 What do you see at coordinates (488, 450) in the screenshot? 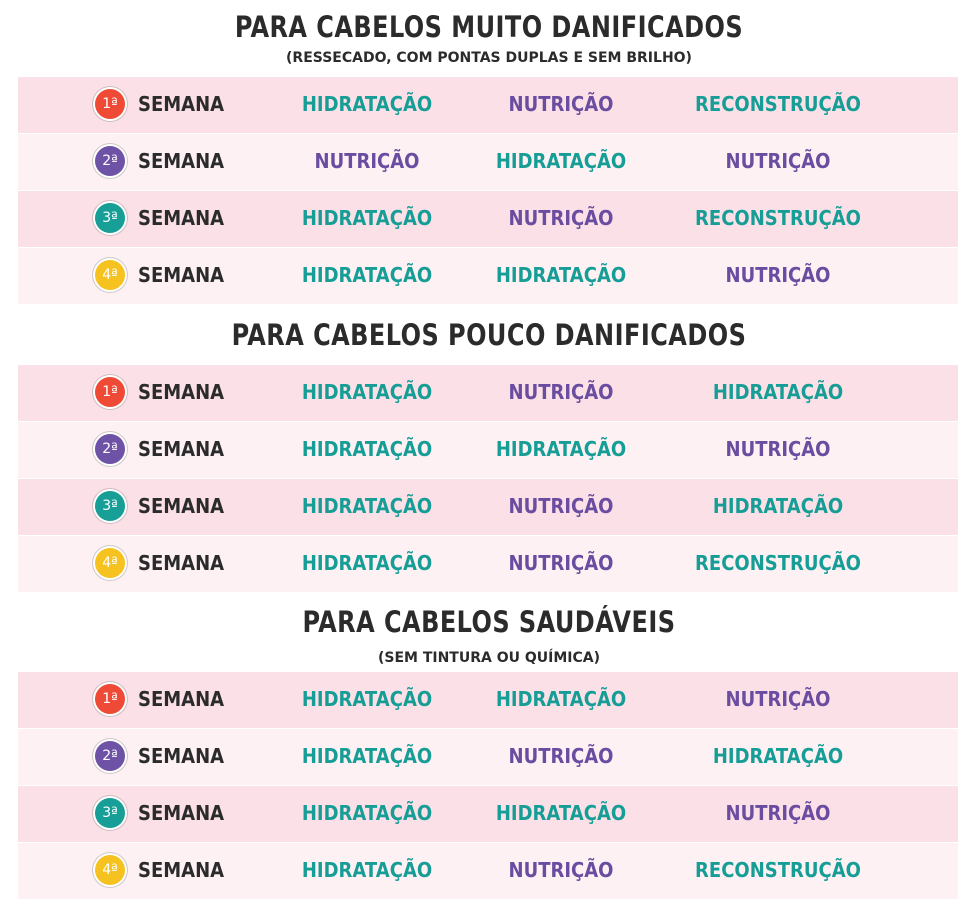
I see `week-row: 2ª SEMANA HIDRATAÇÃO HIDRATAÇÃO NUTRIÇÃO` at bounding box center [488, 450].